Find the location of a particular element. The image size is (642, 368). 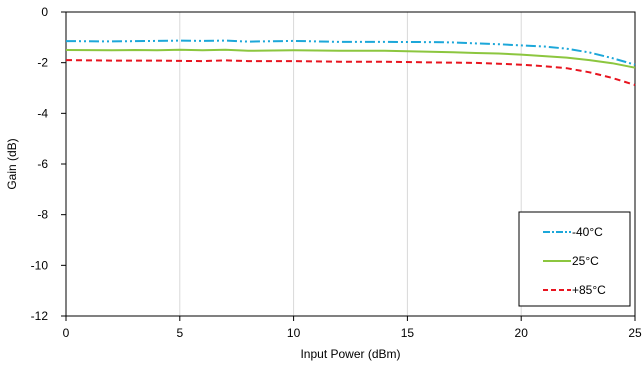

x-tick-label: 15 is located at coordinates (408, 333).